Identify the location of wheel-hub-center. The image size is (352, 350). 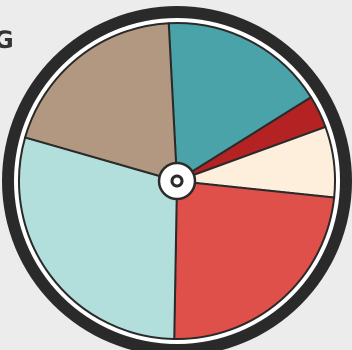
(177, 181).